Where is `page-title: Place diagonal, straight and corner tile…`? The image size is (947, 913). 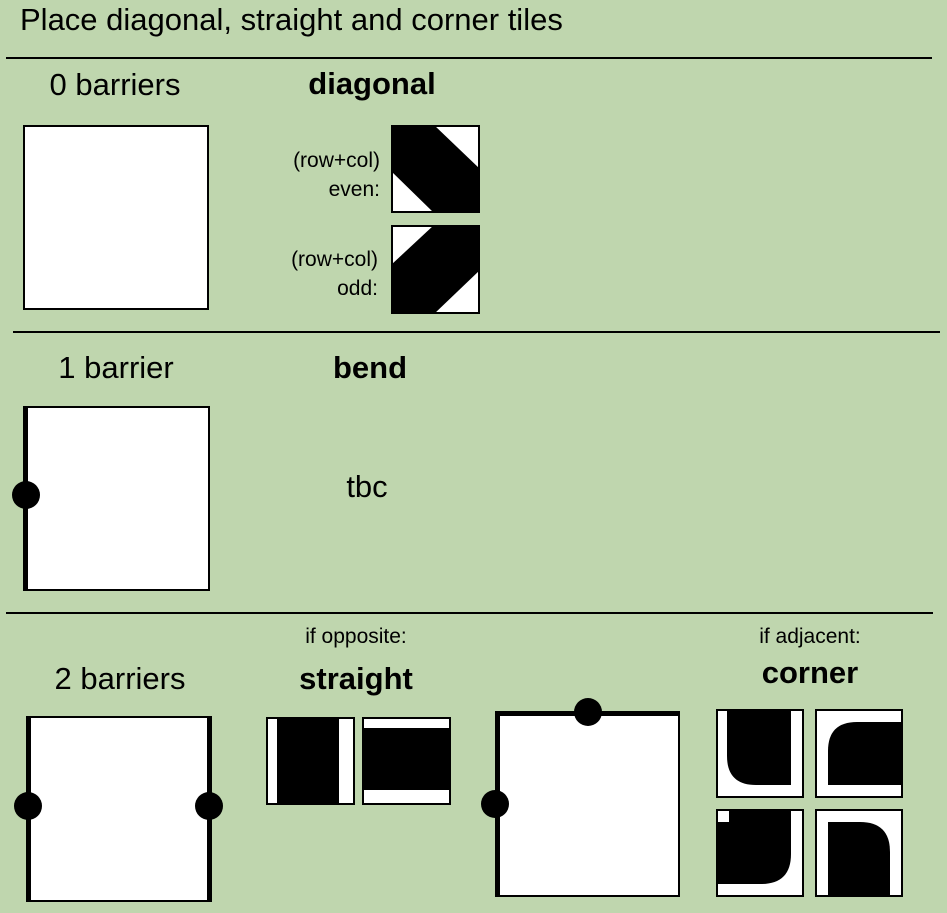
page-title: Place diagonal, straight and corner tile… is located at coordinates (291, 19).